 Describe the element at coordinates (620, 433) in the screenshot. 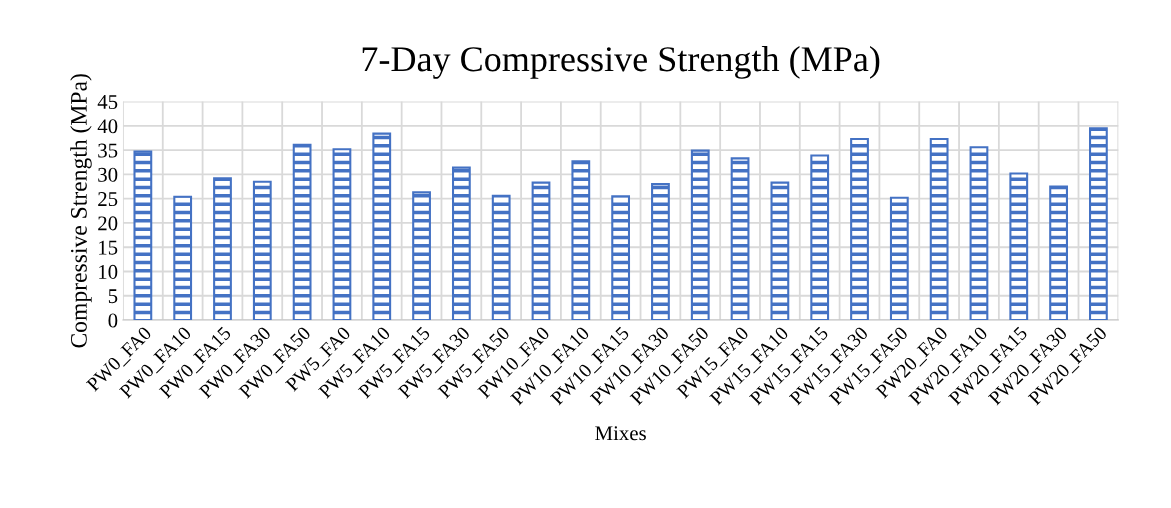

I see `x-axis-title: Mixes` at that location.